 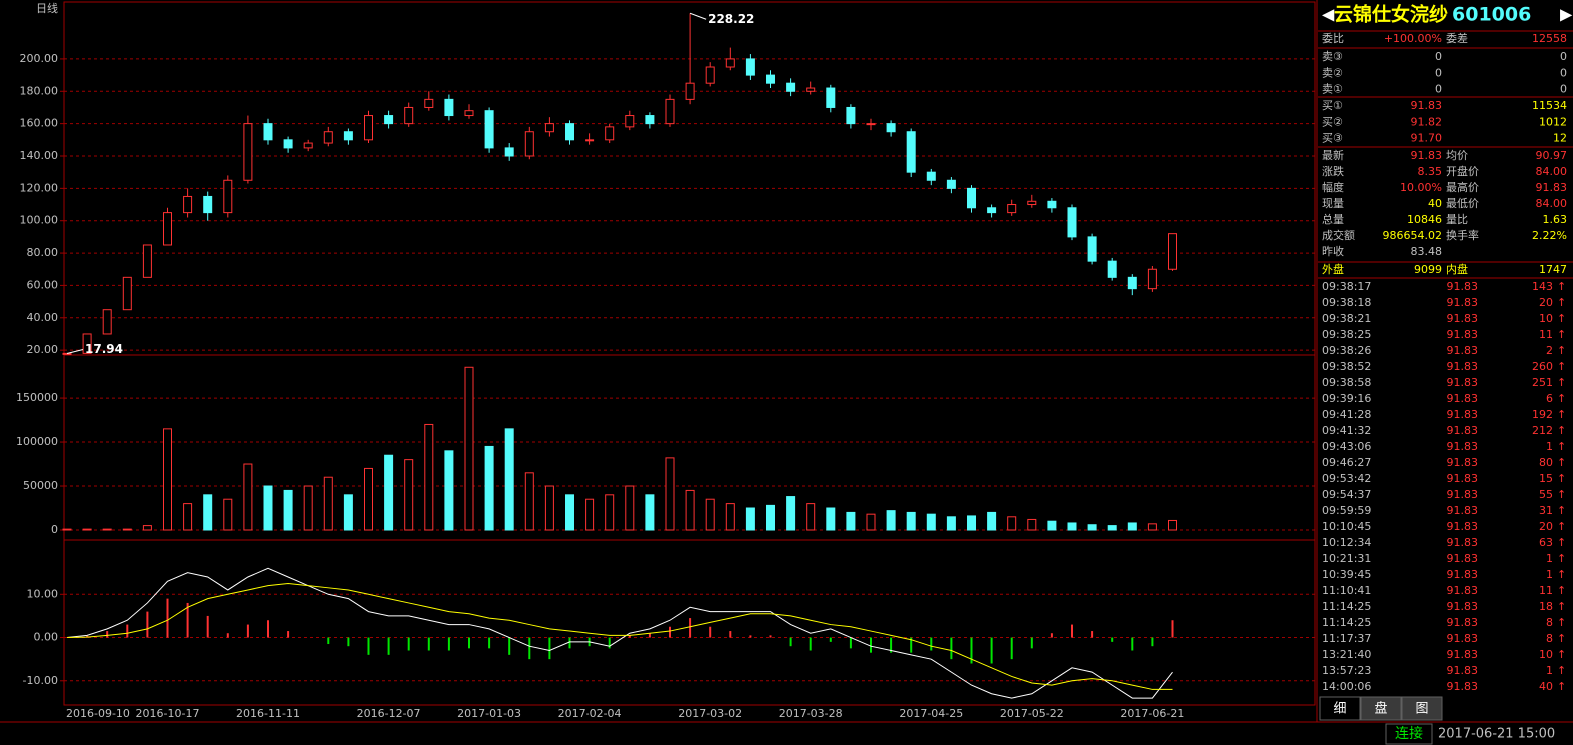 I want to click on row-value: 10.00%, so click(x=1421, y=187).